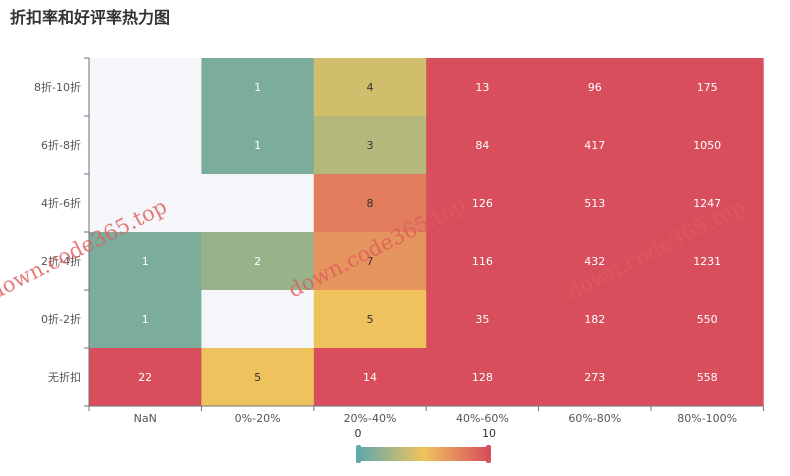 Image resolution: width=790 pixels, height=476 pixels. Describe the element at coordinates (482, 418) in the screenshot. I see `x-tick-label: 40%-60%` at that location.